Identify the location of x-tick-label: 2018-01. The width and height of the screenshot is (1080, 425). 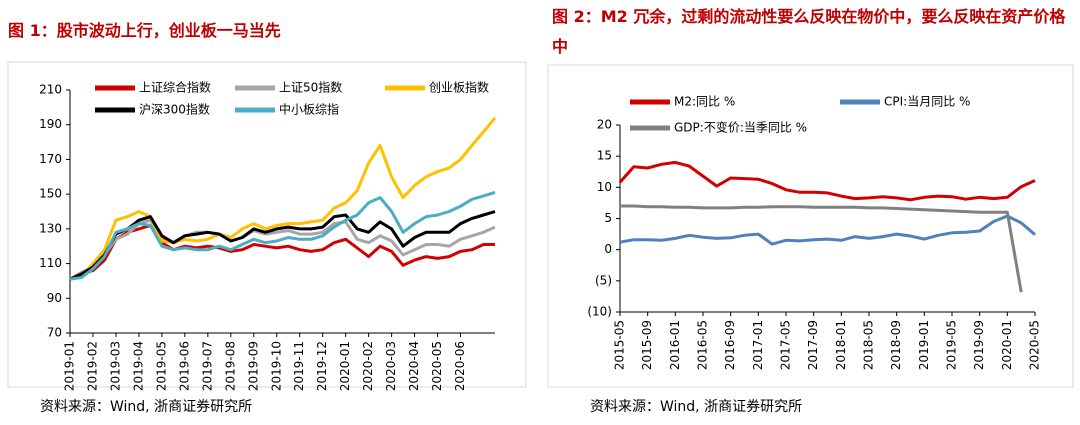
(841, 345).